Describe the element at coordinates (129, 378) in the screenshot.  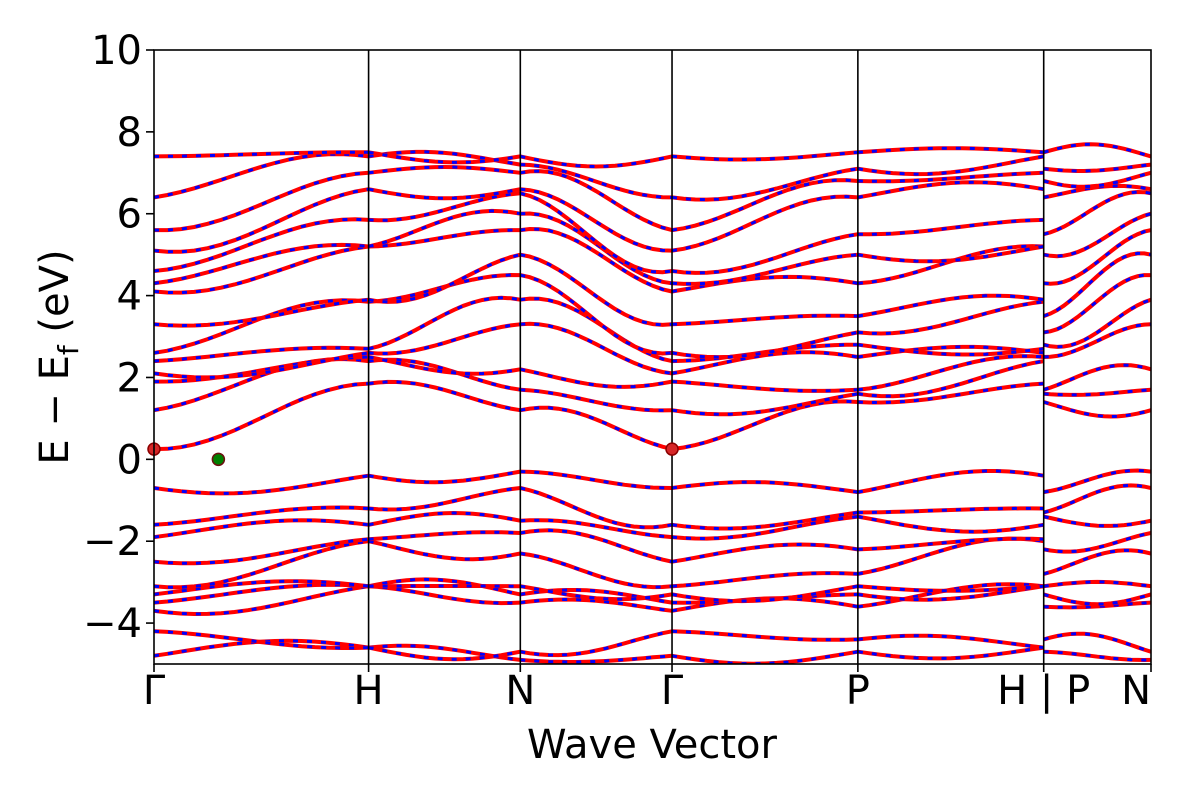
I see `y-tick-label: 2` at that location.